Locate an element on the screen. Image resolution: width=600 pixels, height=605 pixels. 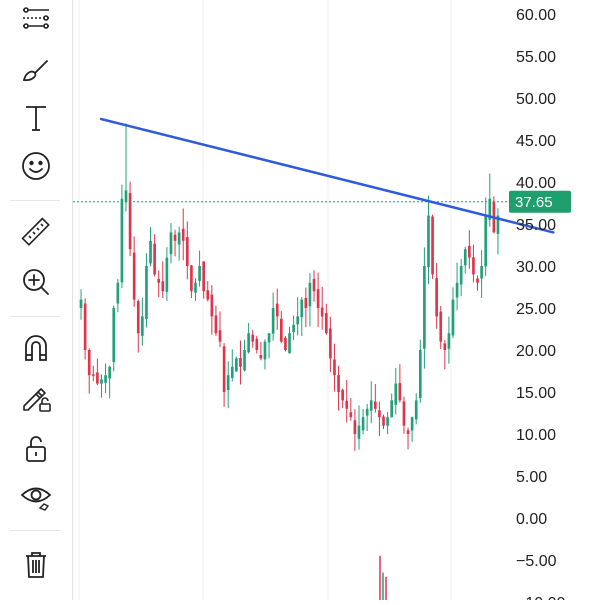
eye-hide-icon is located at coordinates (36, 496).